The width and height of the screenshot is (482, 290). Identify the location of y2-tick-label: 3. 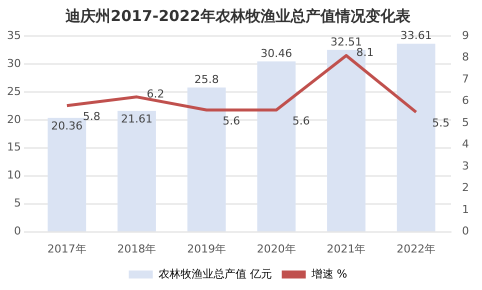
(465, 165).